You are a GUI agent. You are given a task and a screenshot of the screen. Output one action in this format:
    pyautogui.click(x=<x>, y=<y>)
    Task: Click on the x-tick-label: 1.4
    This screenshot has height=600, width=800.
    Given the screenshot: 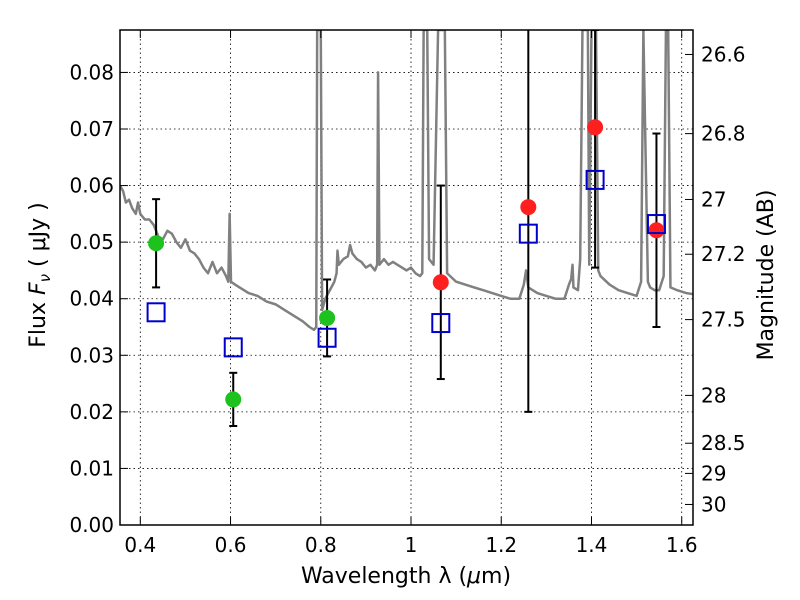 What is the action you would take?
    pyautogui.click(x=592, y=545)
    